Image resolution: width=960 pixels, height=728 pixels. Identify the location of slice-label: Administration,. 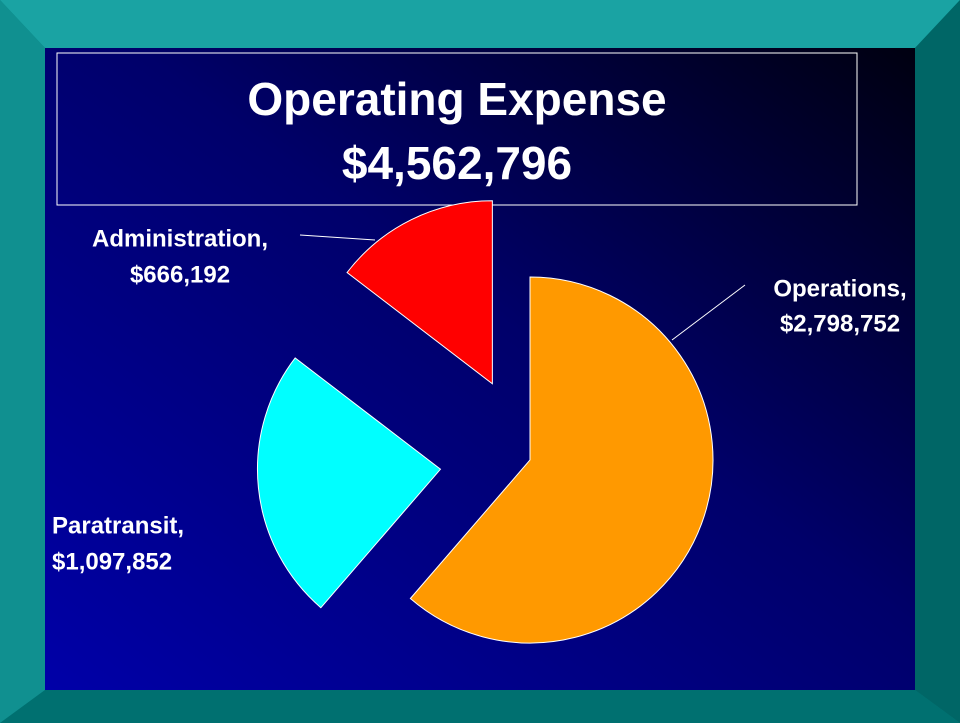
(180, 238).